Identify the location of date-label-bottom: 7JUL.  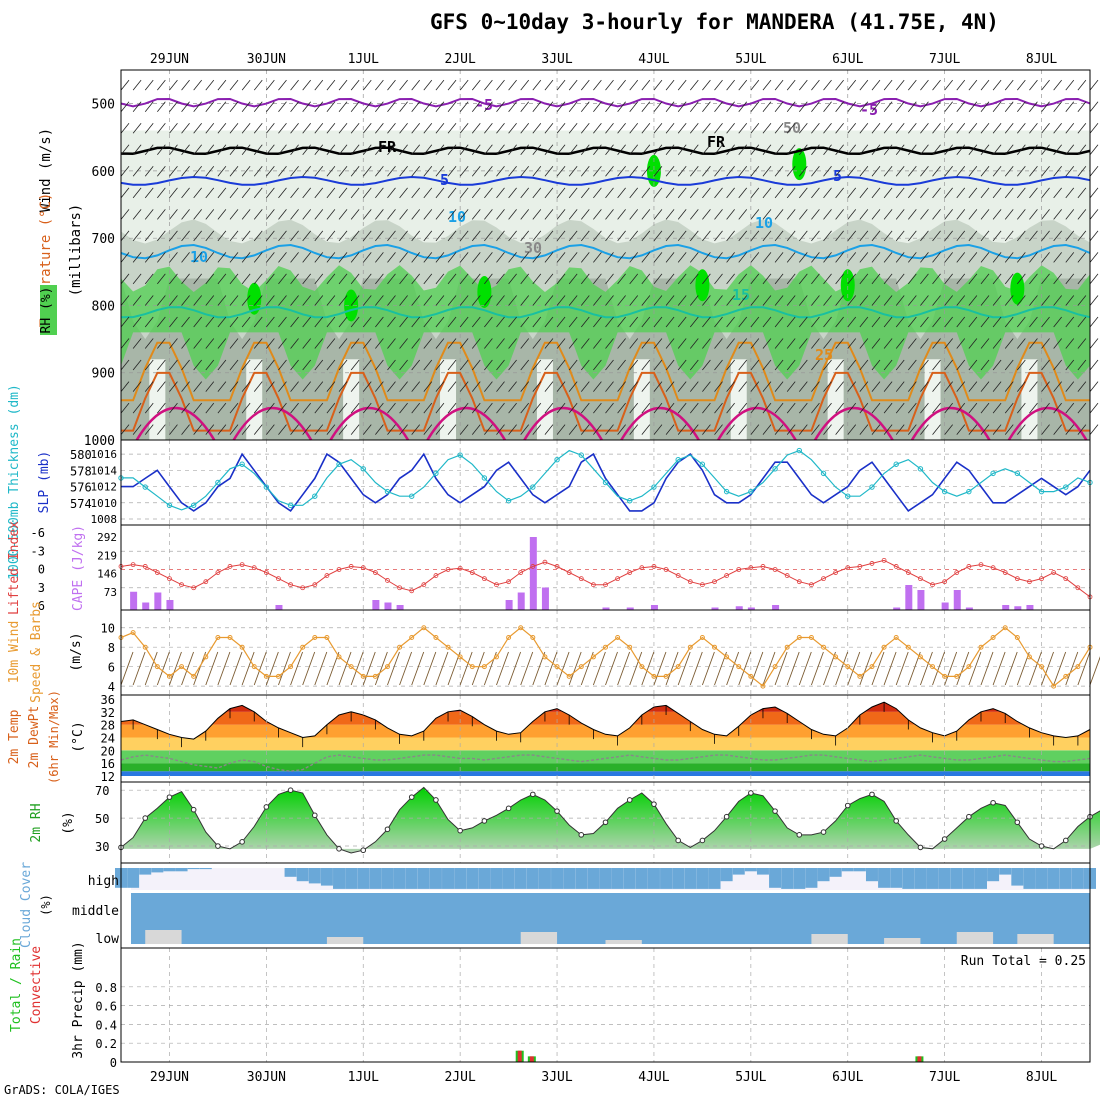
(944, 1077).